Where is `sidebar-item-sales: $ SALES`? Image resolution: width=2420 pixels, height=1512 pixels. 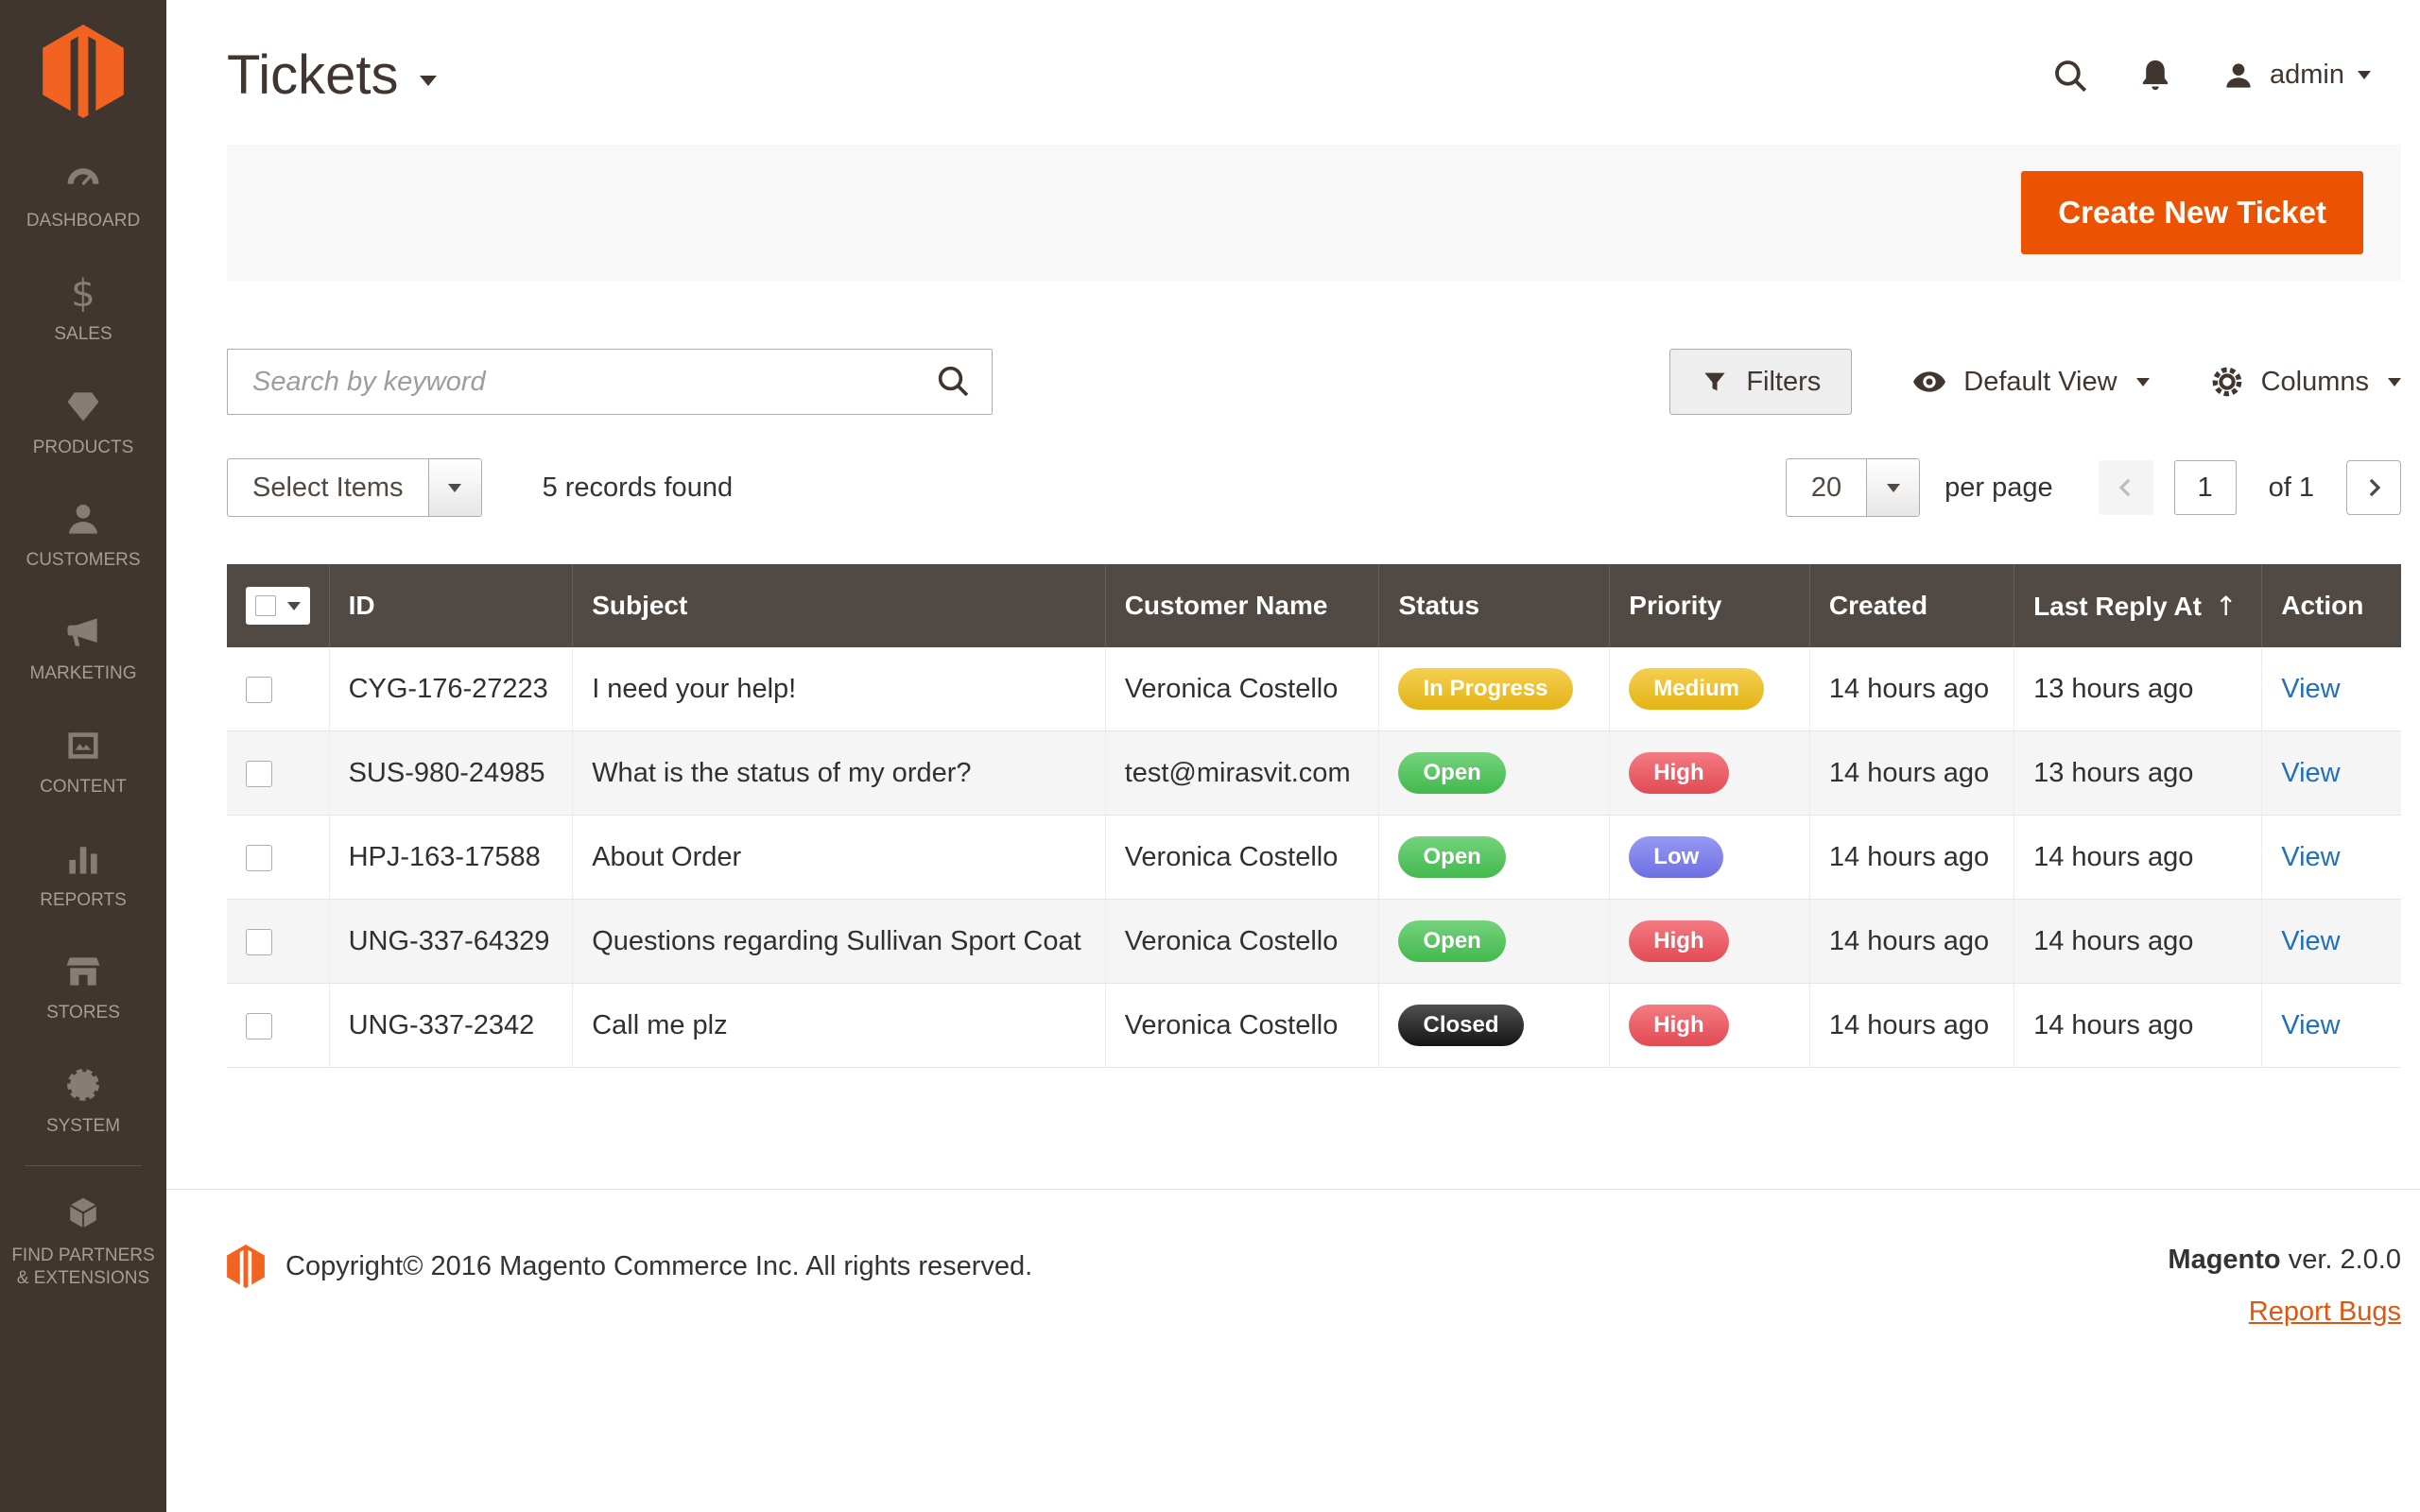 sidebar-item-sales: $ SALES is located at coordinates (83, 309).